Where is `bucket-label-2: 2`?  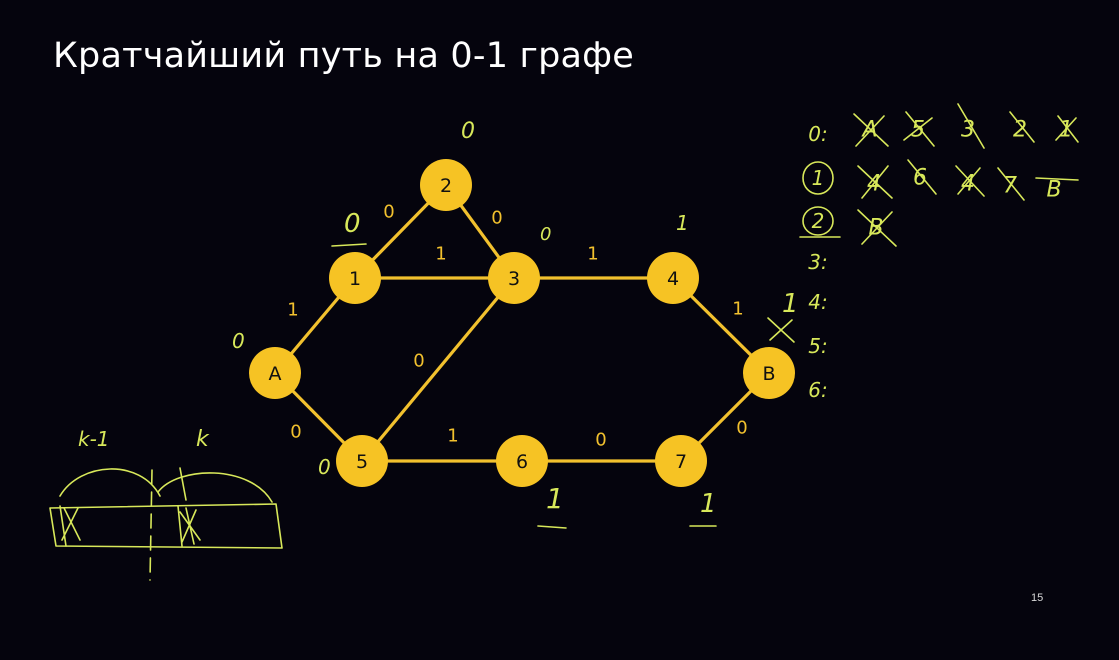 bucket-label-2: 2 is located at coordinates (818, 221).